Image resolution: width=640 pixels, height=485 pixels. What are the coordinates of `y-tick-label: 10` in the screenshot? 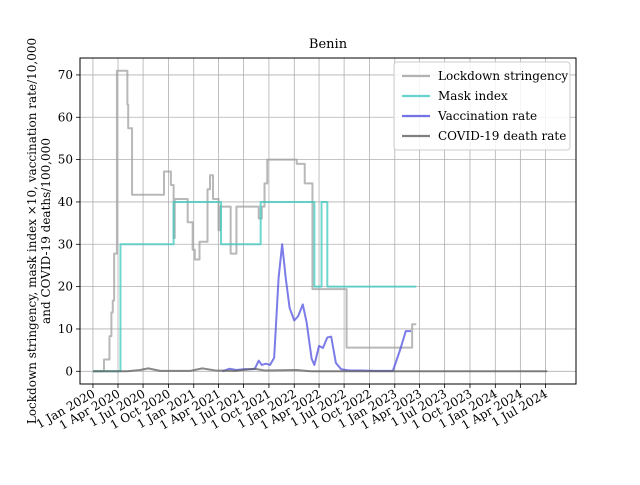 It's located at (65, 329).